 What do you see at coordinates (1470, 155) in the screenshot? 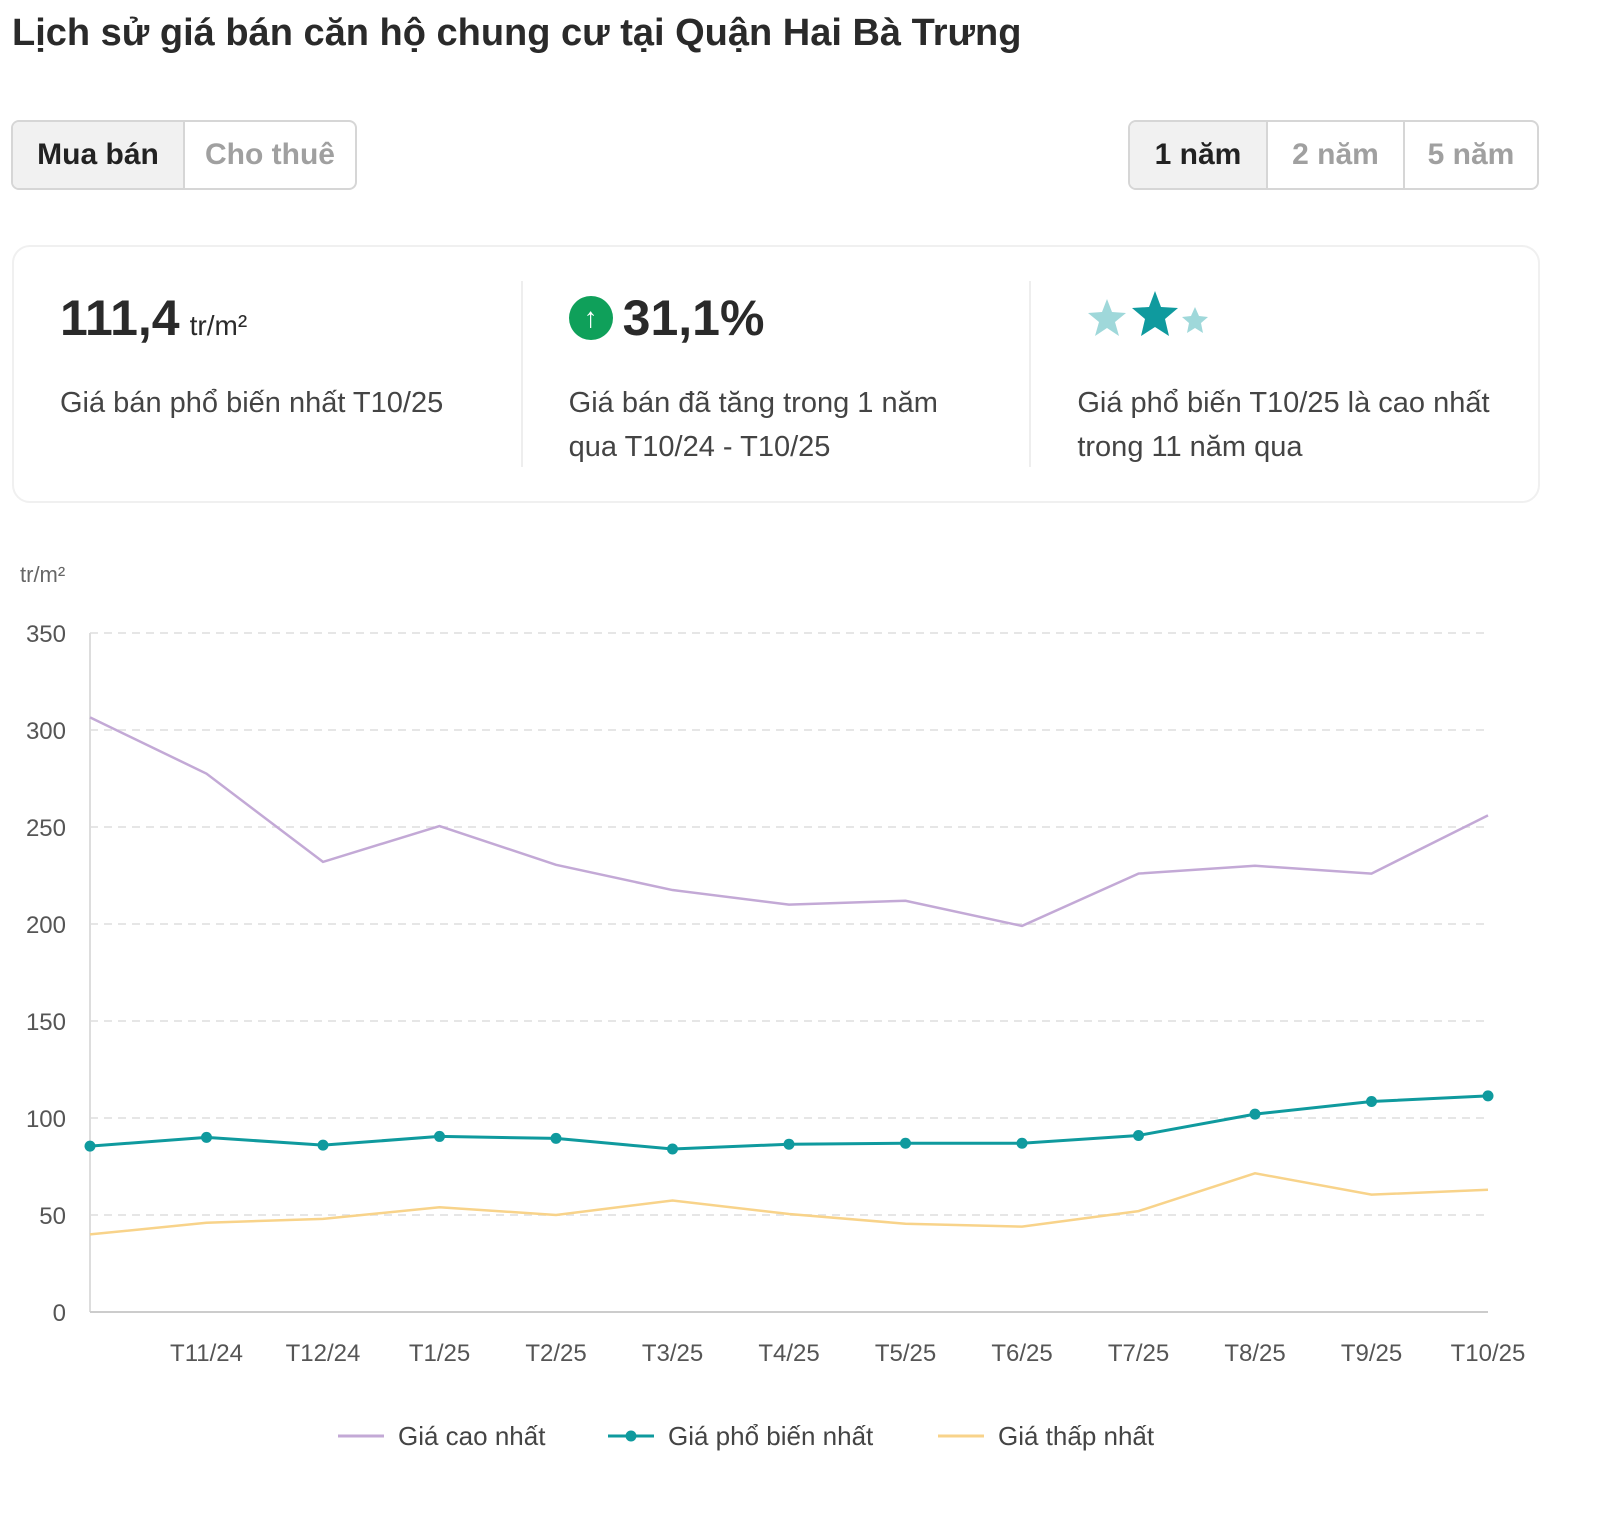
I see `tab-5-nam: 5 năm` at bounding box center [1470, 155].